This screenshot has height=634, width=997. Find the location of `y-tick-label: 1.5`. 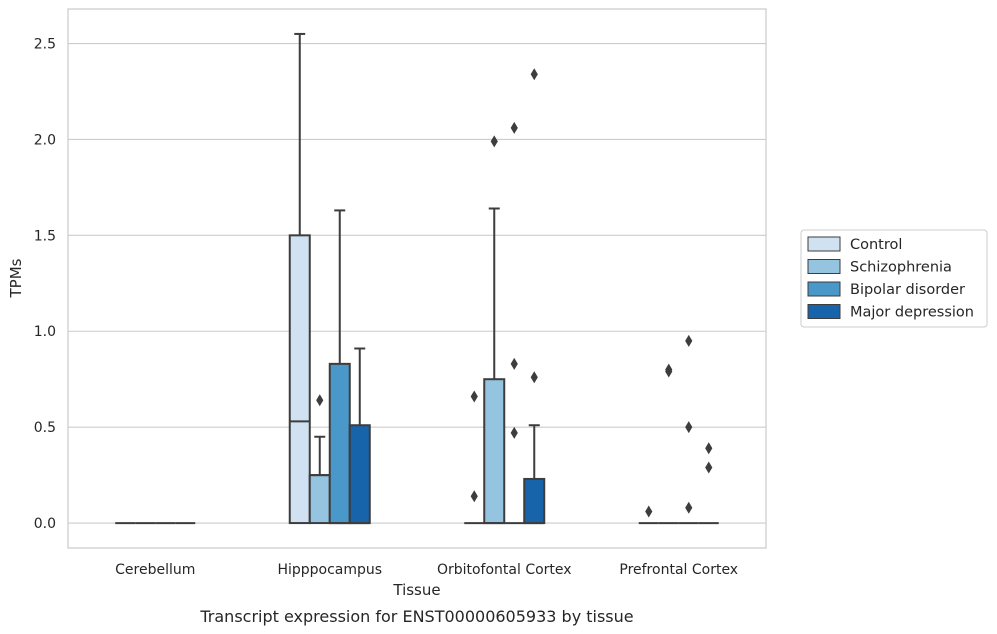

y-tick-label: 1.5 is located at coordinates (45, 236).